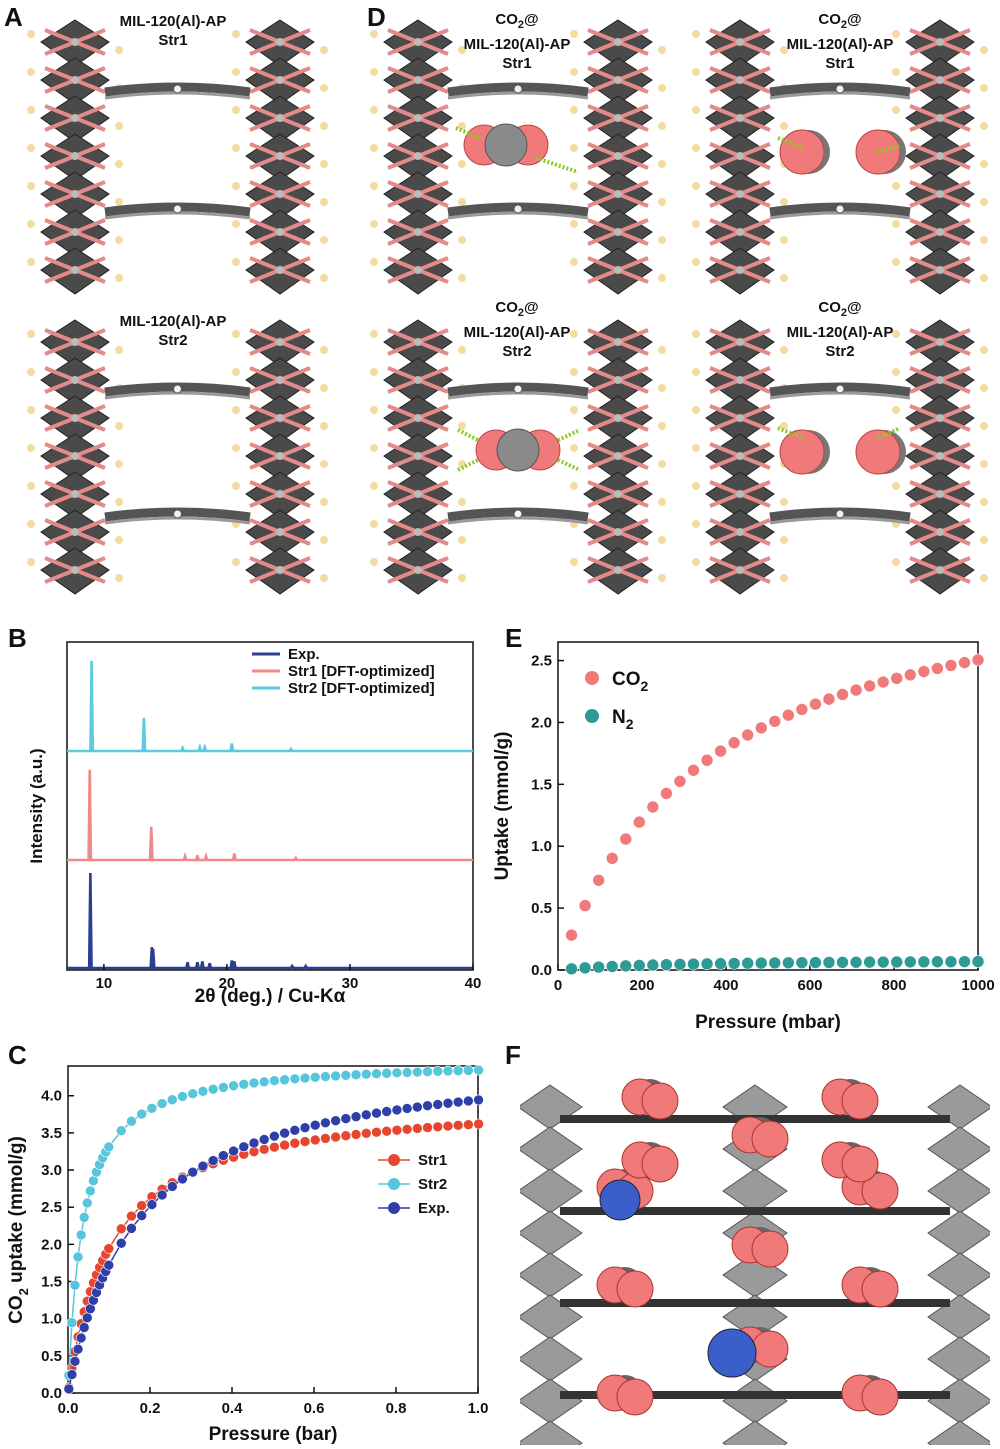 This screenshot has height=1449, width=1000. What do you see at coordinates (551, 1432) in the screenshot?
I see `octahedron` at bounding box center [551, 1432].